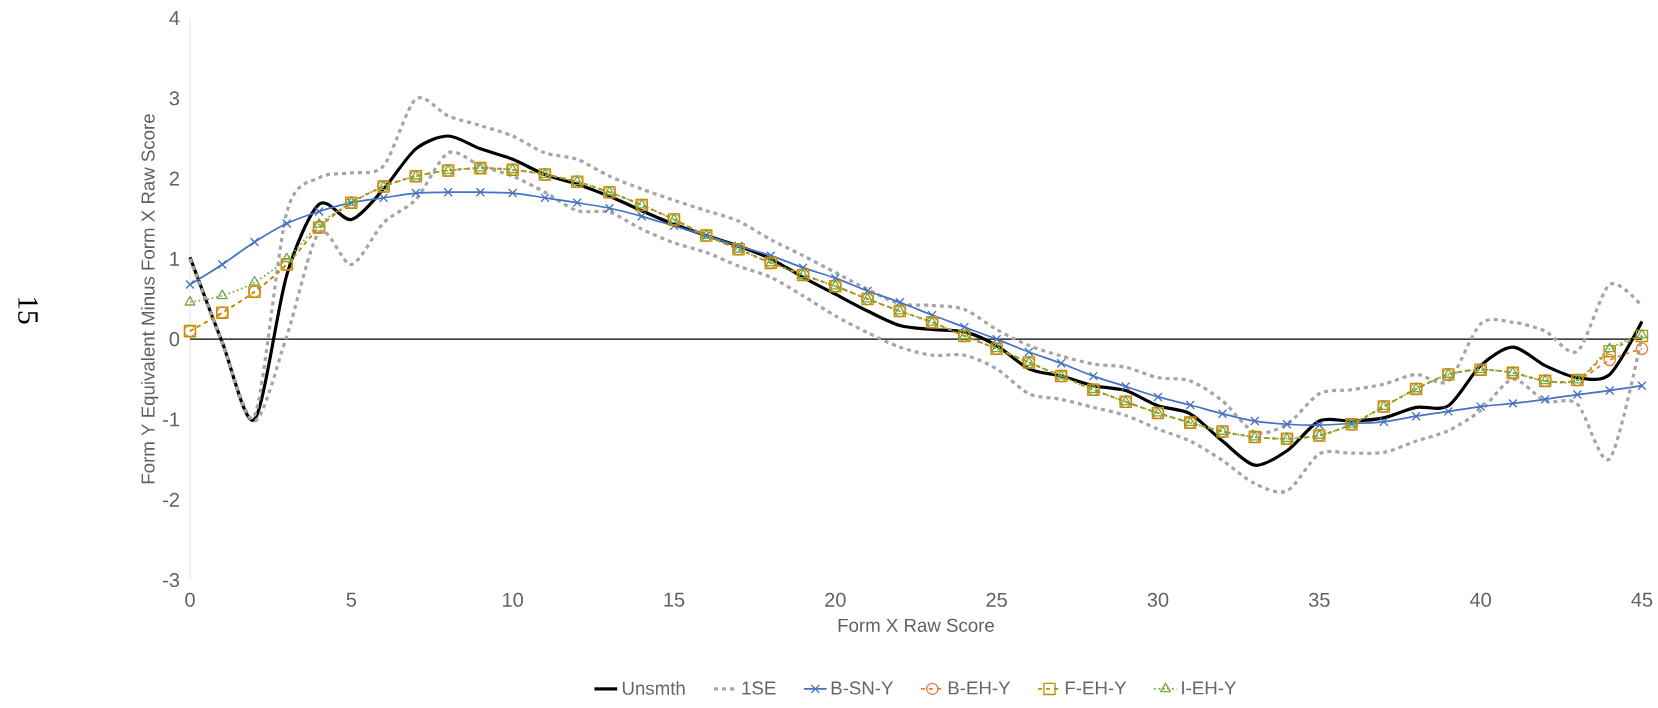 Image resolution: width=1658 pixels, height=708 pixels. I want to click on x-tick-label: 25, so click(996, 599).